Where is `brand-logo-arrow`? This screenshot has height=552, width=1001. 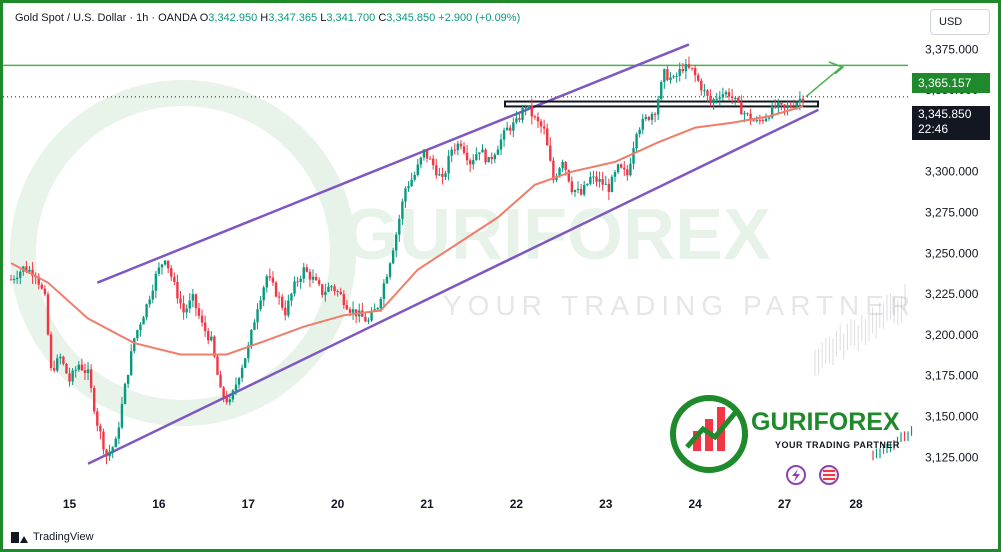
brand-logo-arrow is located at coordinates (711, 430).